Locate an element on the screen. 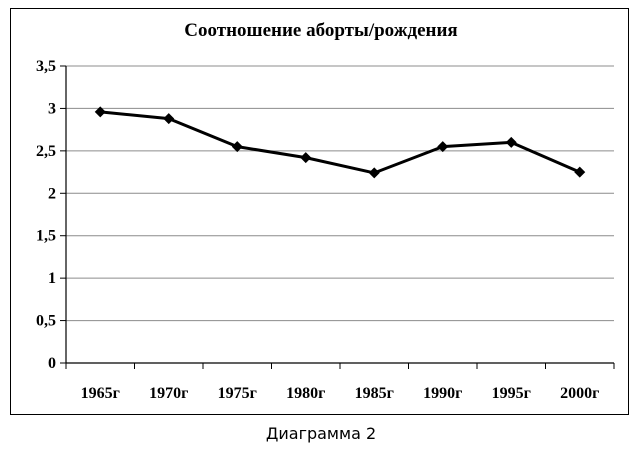 The image size is (642, 453). x-tick-label: 1965г is located at coordinates (100, 393).